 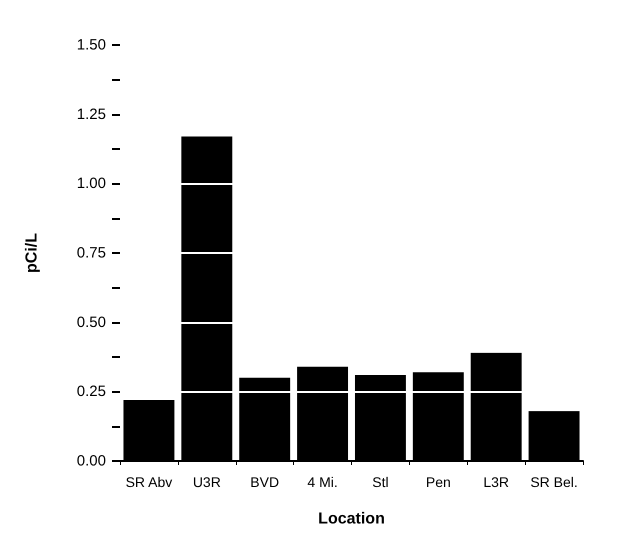 I want to click on y-tick-label: 1.50, so click(x=91, y=45).